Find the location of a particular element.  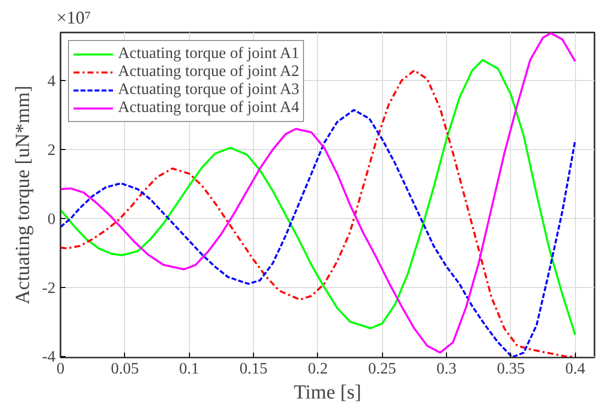

y-tick-label: -4 is located at coordinates (49, 357).